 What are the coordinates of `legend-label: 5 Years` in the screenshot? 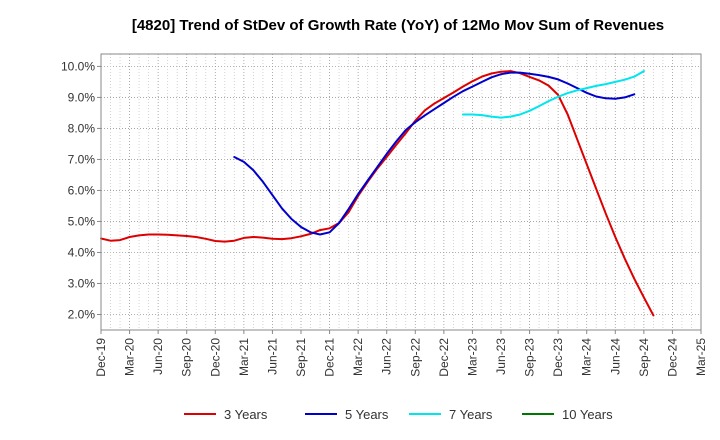 It's located at (367, 414).